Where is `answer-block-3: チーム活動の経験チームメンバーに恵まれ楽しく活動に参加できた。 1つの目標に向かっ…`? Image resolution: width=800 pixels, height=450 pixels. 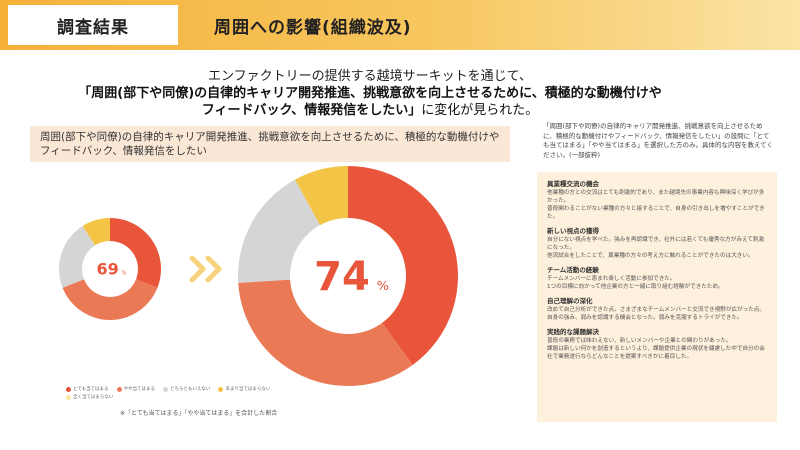 answer-block-3: チーム活動の経験チームメンバーに恵まれ楽しく活動に参加できた。 1つの目標に向かっ… is located at coordinates (658, 278).